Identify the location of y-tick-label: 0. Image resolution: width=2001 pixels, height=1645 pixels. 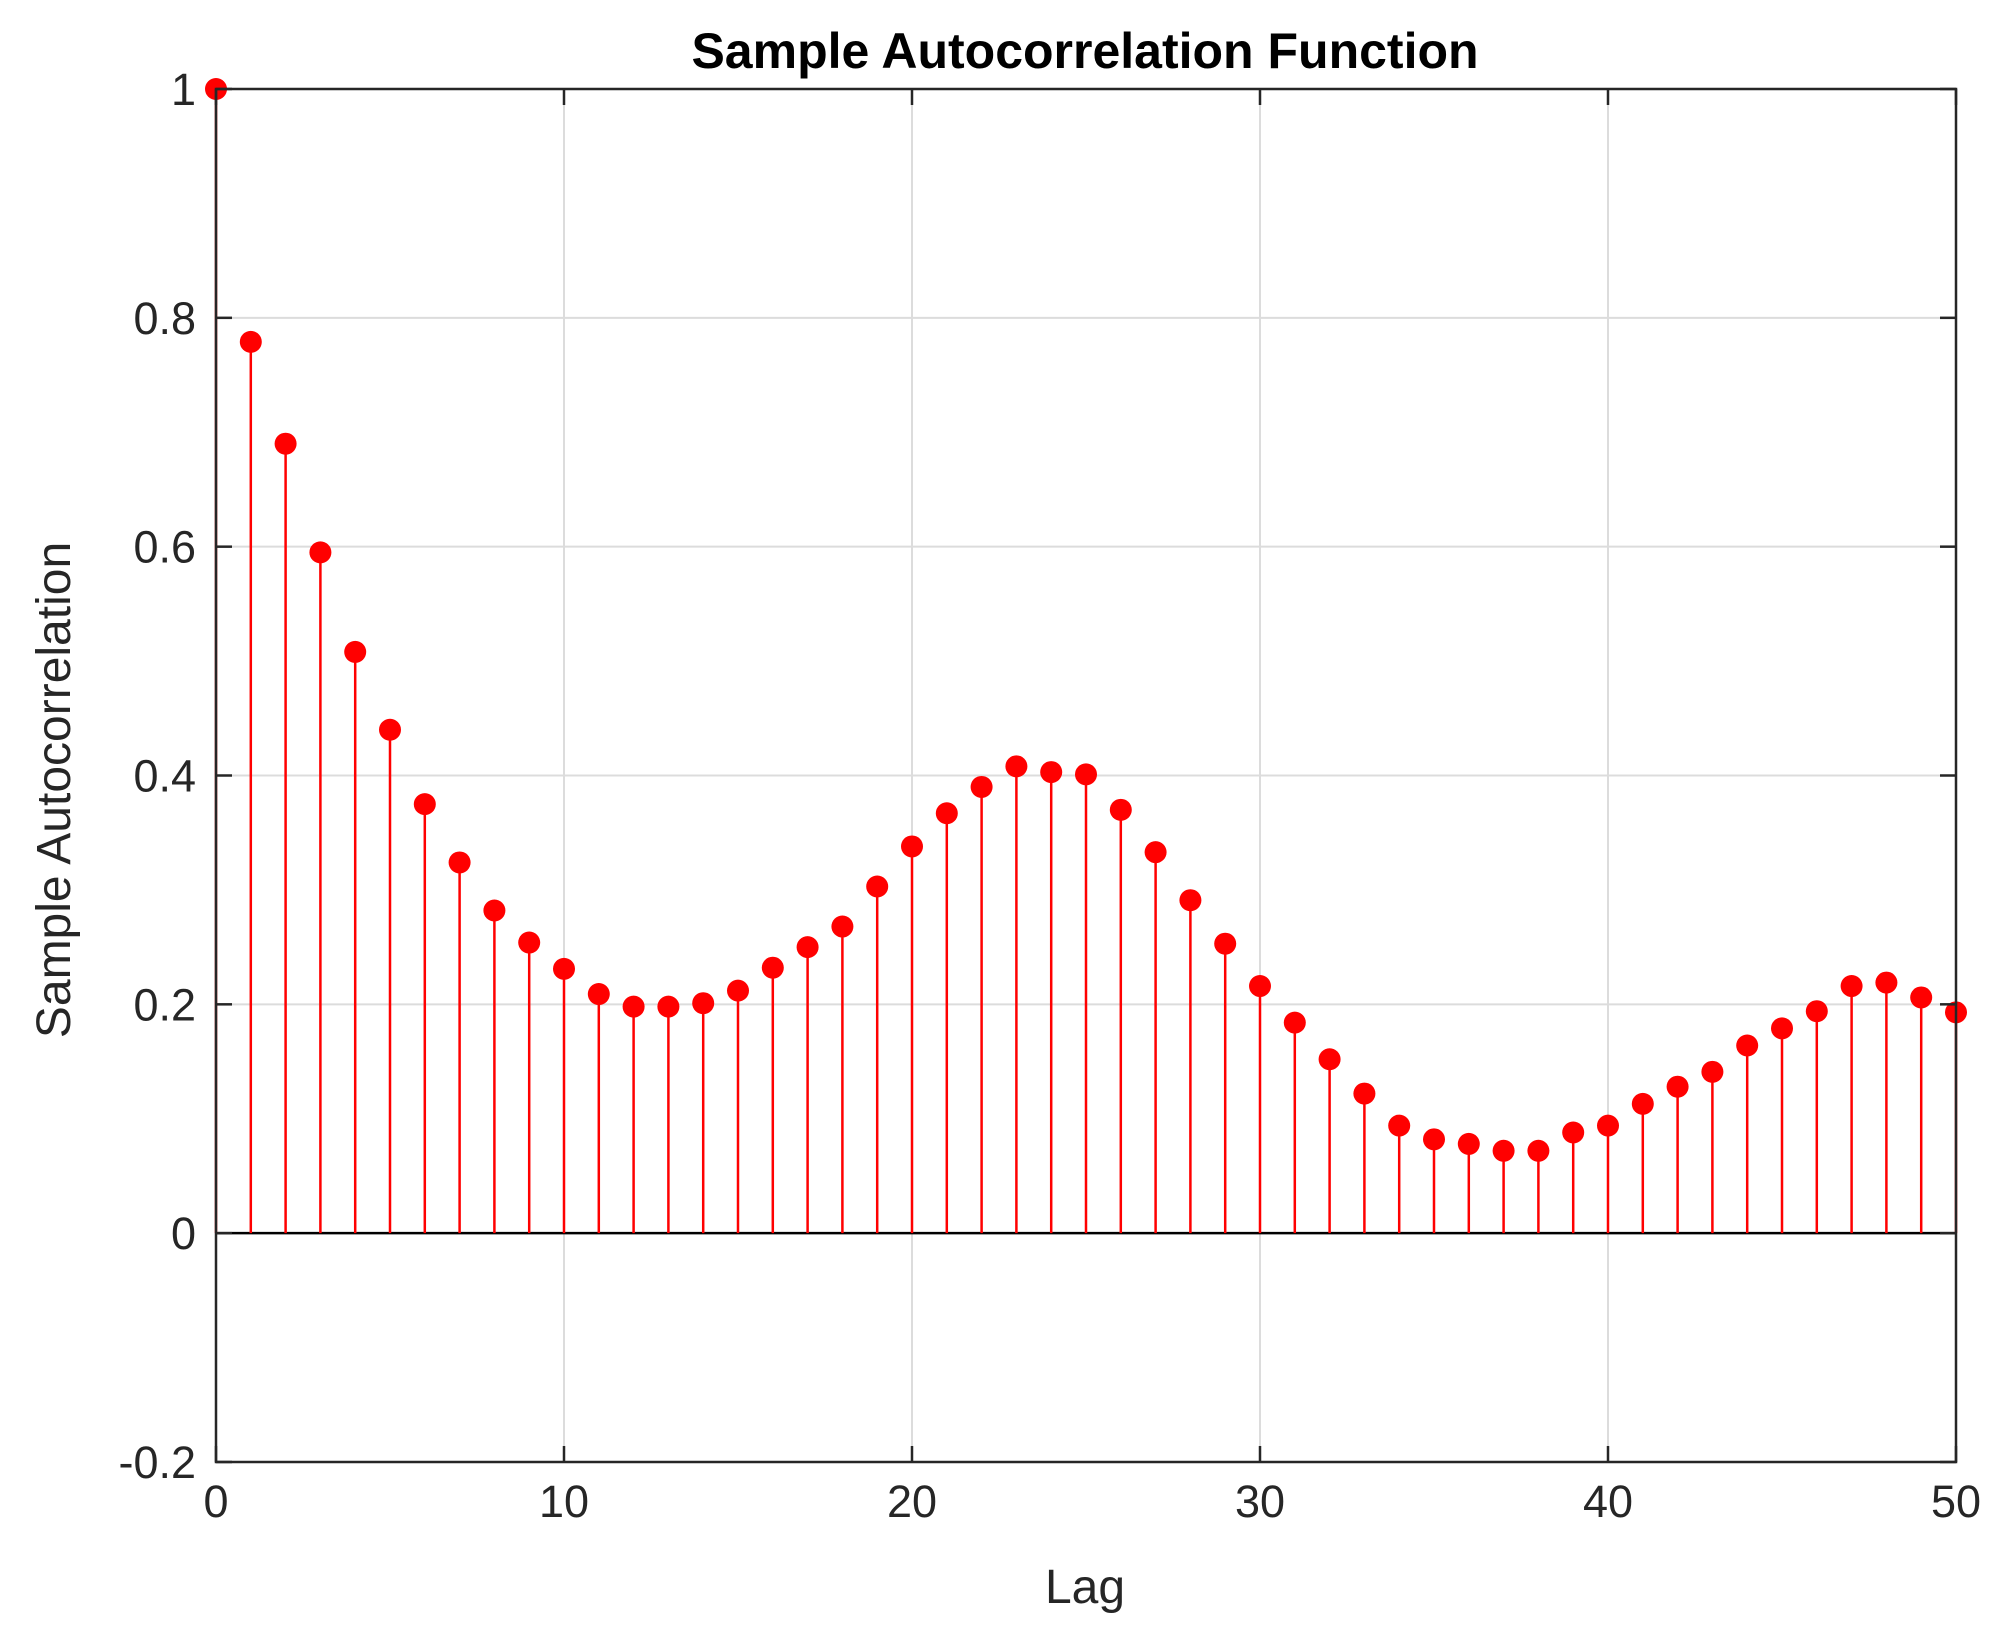
(183, 1233).